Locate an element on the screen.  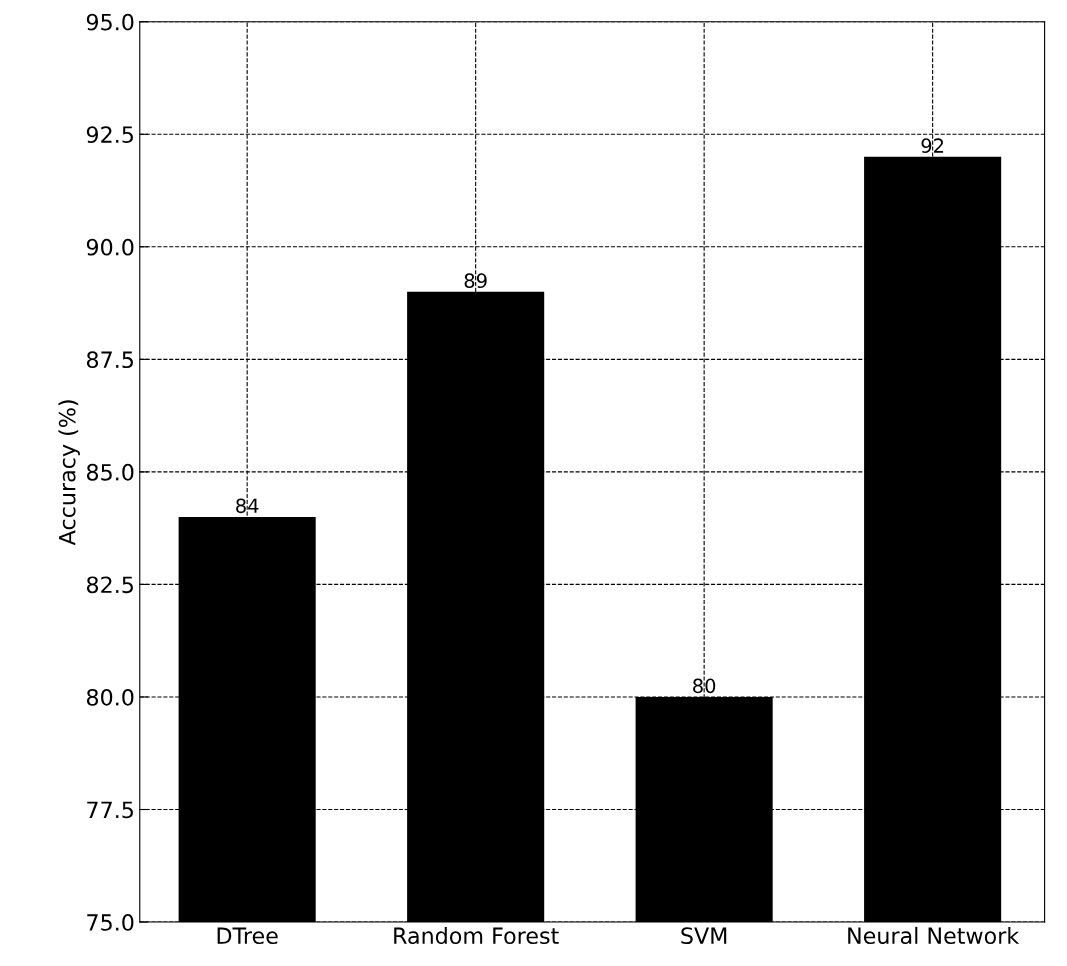
y-tick-label: 90.0 is located at coordinates (110, 247).